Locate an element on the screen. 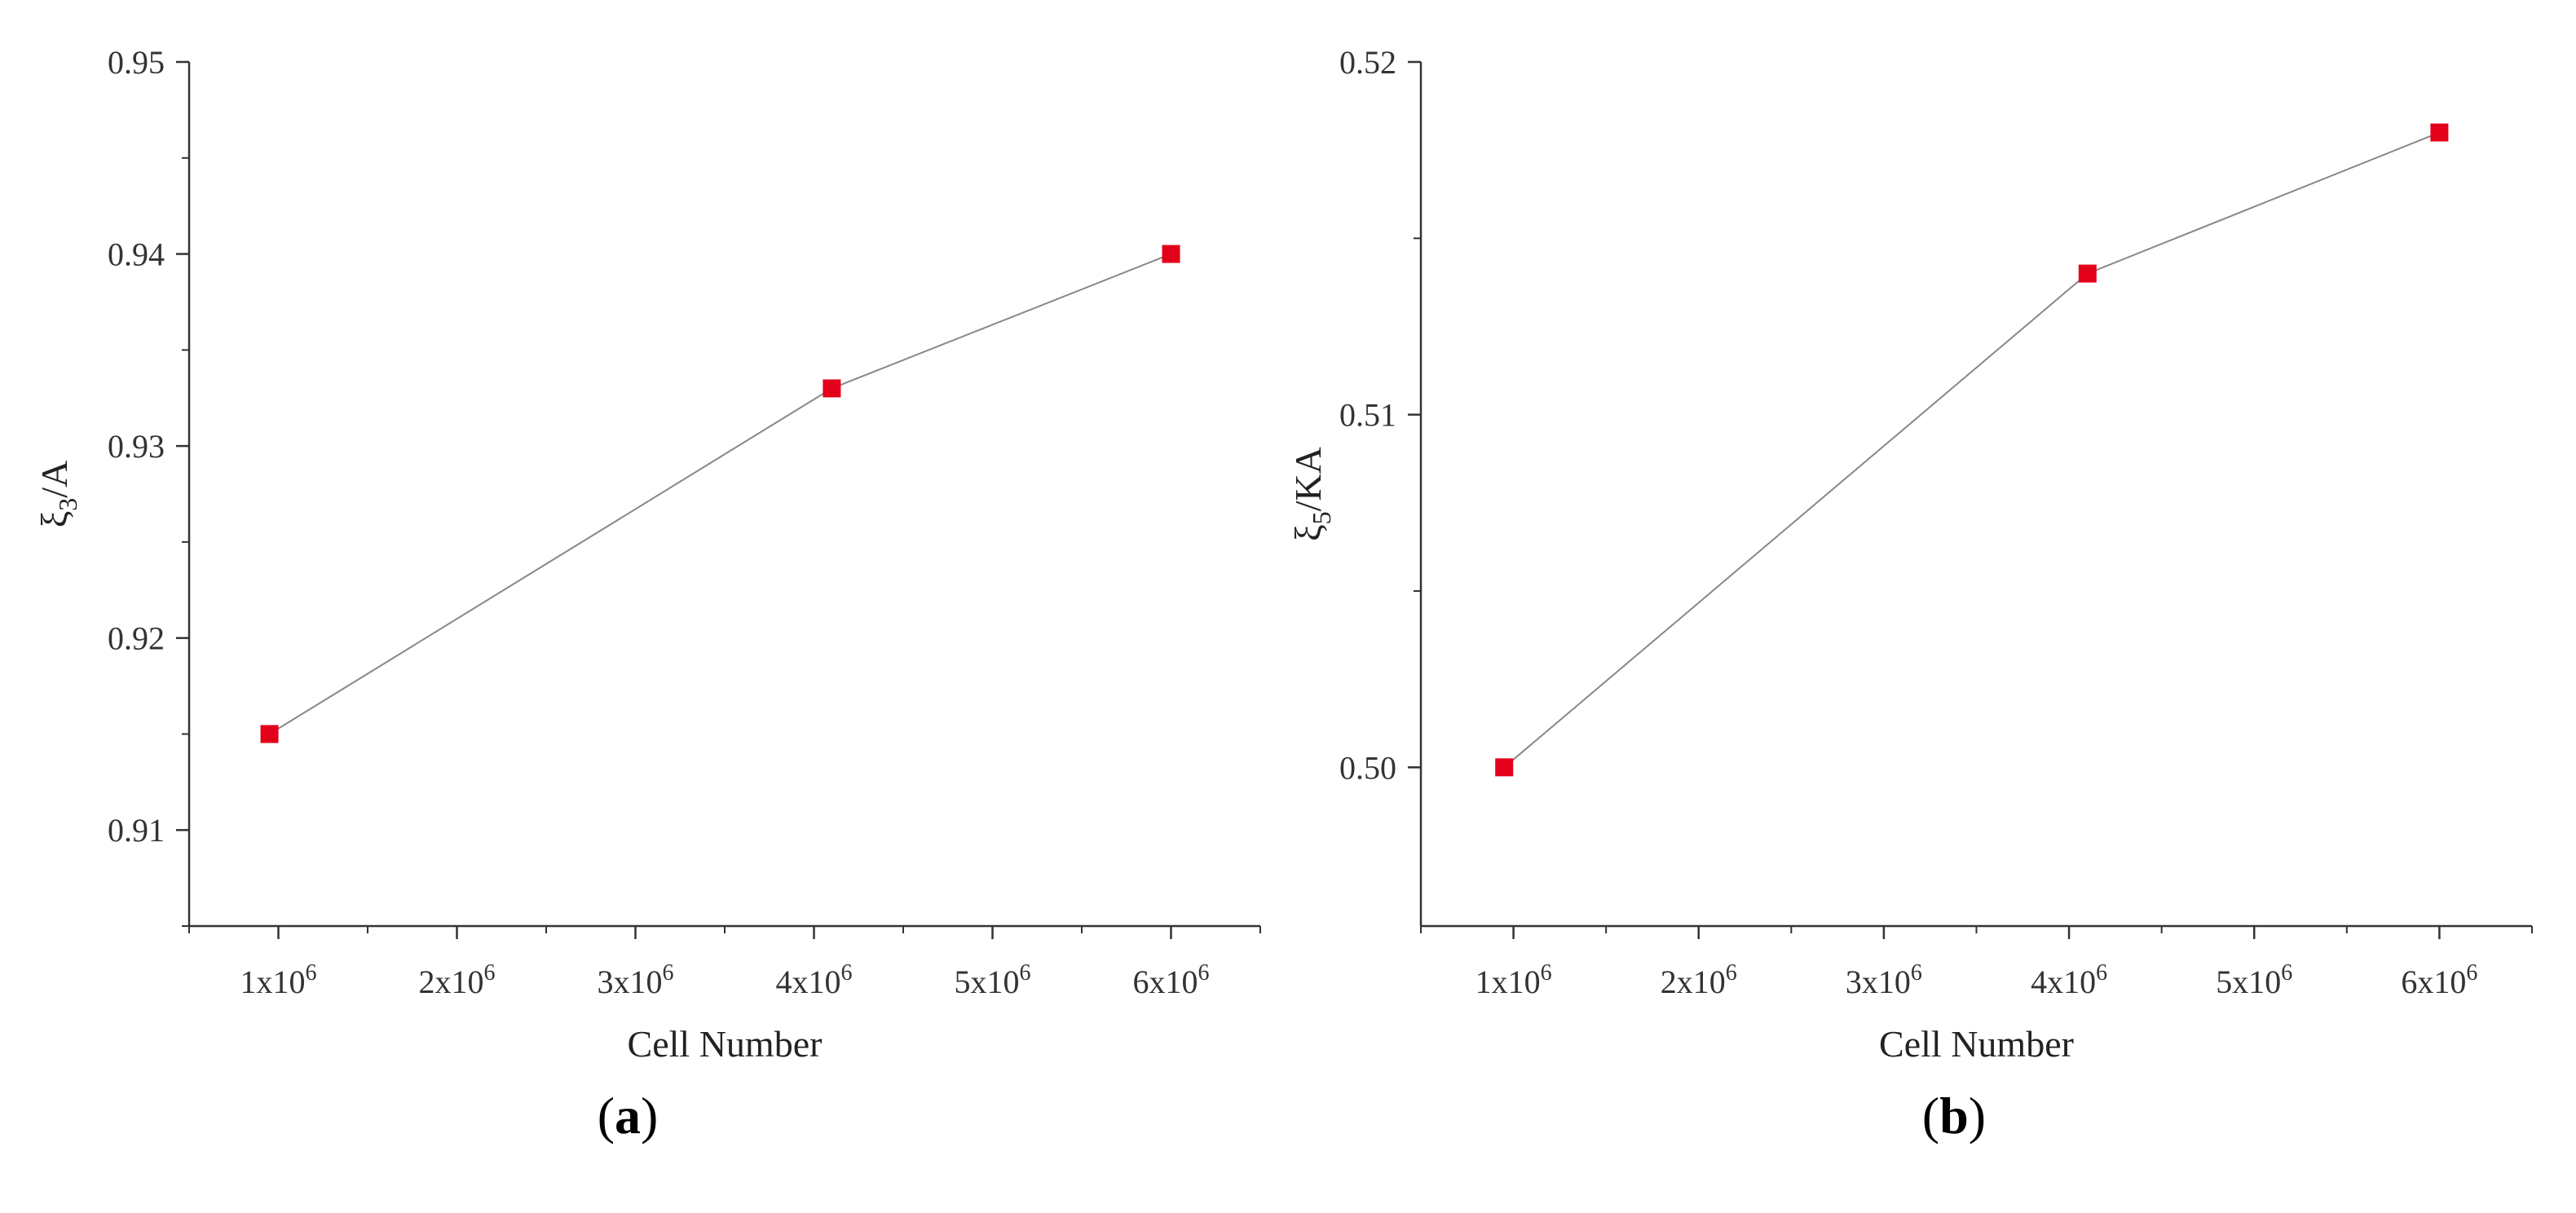 The height and width of the screenshot is (1213, 2576). y-tick-label: 0.93 is located at coordinates (136, 446).